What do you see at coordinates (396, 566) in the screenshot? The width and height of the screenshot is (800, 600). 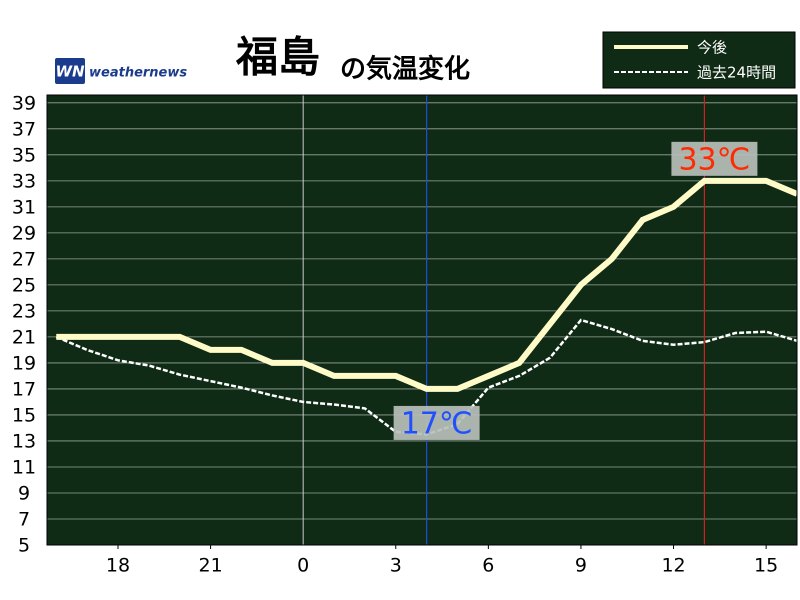 I see `x-tick-label: 3` at bounding box center [396, 566].